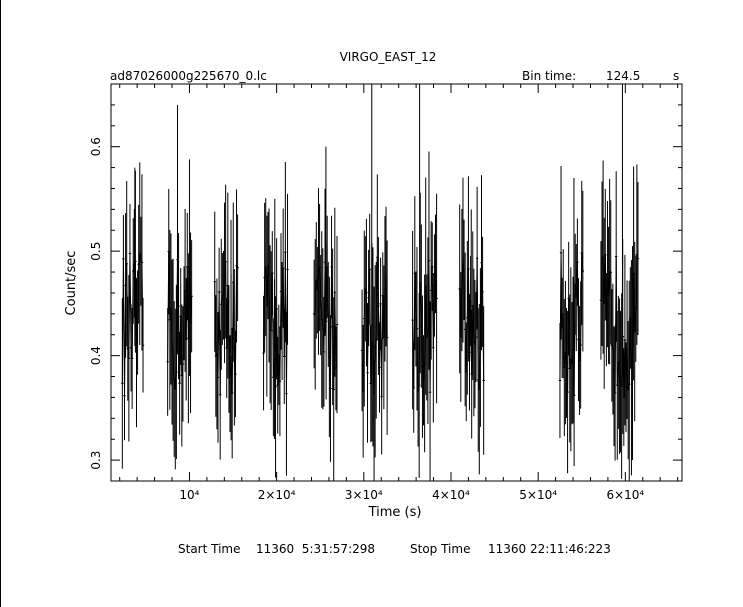  Describe the element at coordinates (277, 495) in the screenshot. I see `x-tick-label-1: 2×10⁴` at that location.